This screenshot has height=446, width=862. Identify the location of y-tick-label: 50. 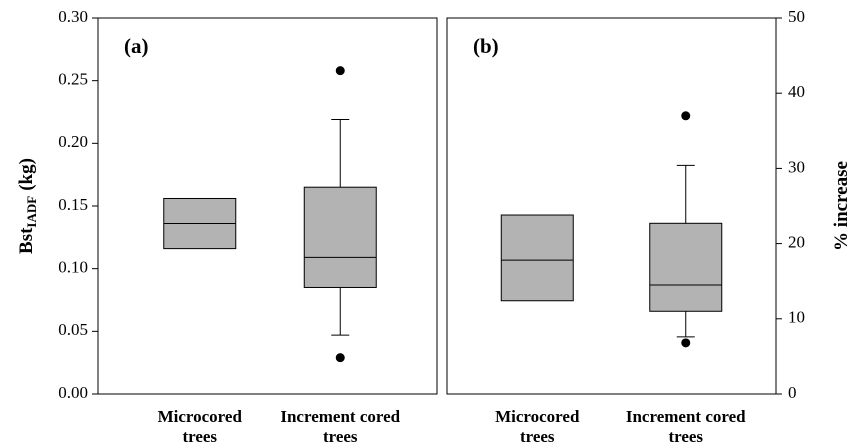
(796, 16).